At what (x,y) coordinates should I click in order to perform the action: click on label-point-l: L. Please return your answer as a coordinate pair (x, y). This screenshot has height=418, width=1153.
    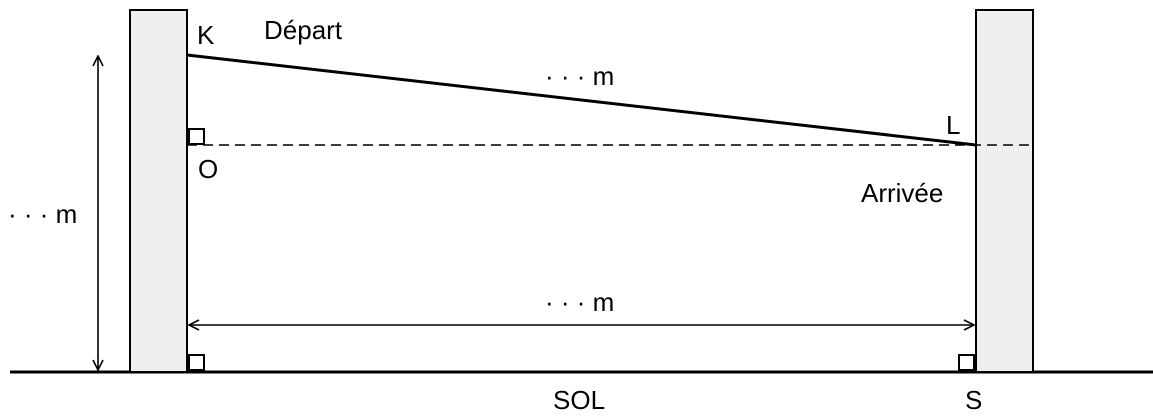
    Looking at the image, I should click on (953, 125).